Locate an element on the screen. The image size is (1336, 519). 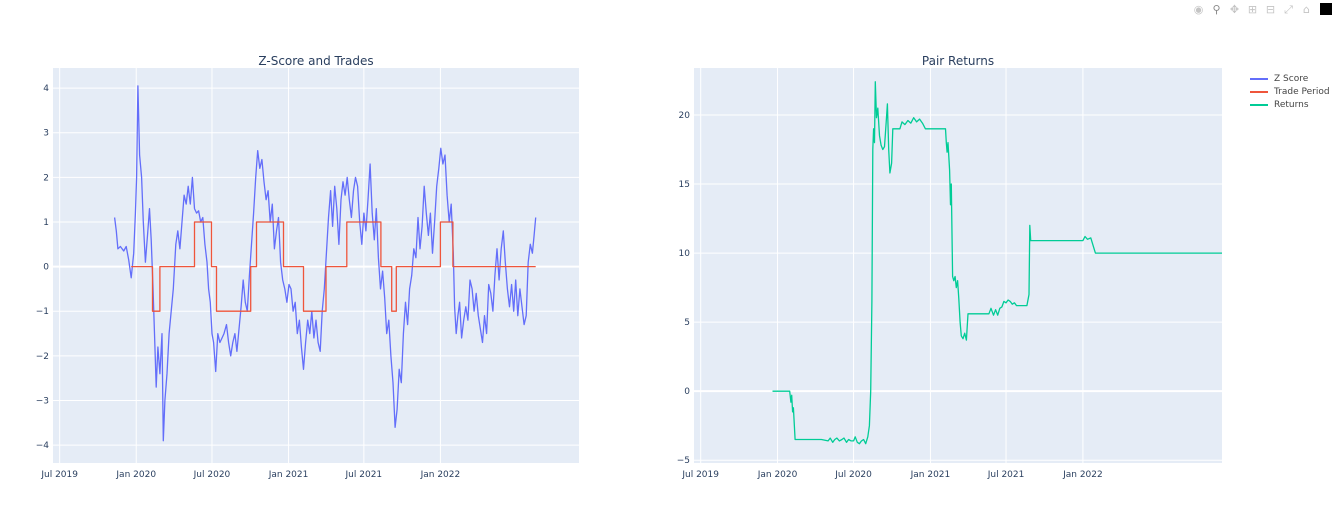
modebar: ◉ ⚲ ✥ ⊞ ⊟ ⤢ ⌂ is located at coordinates (1261, 9).